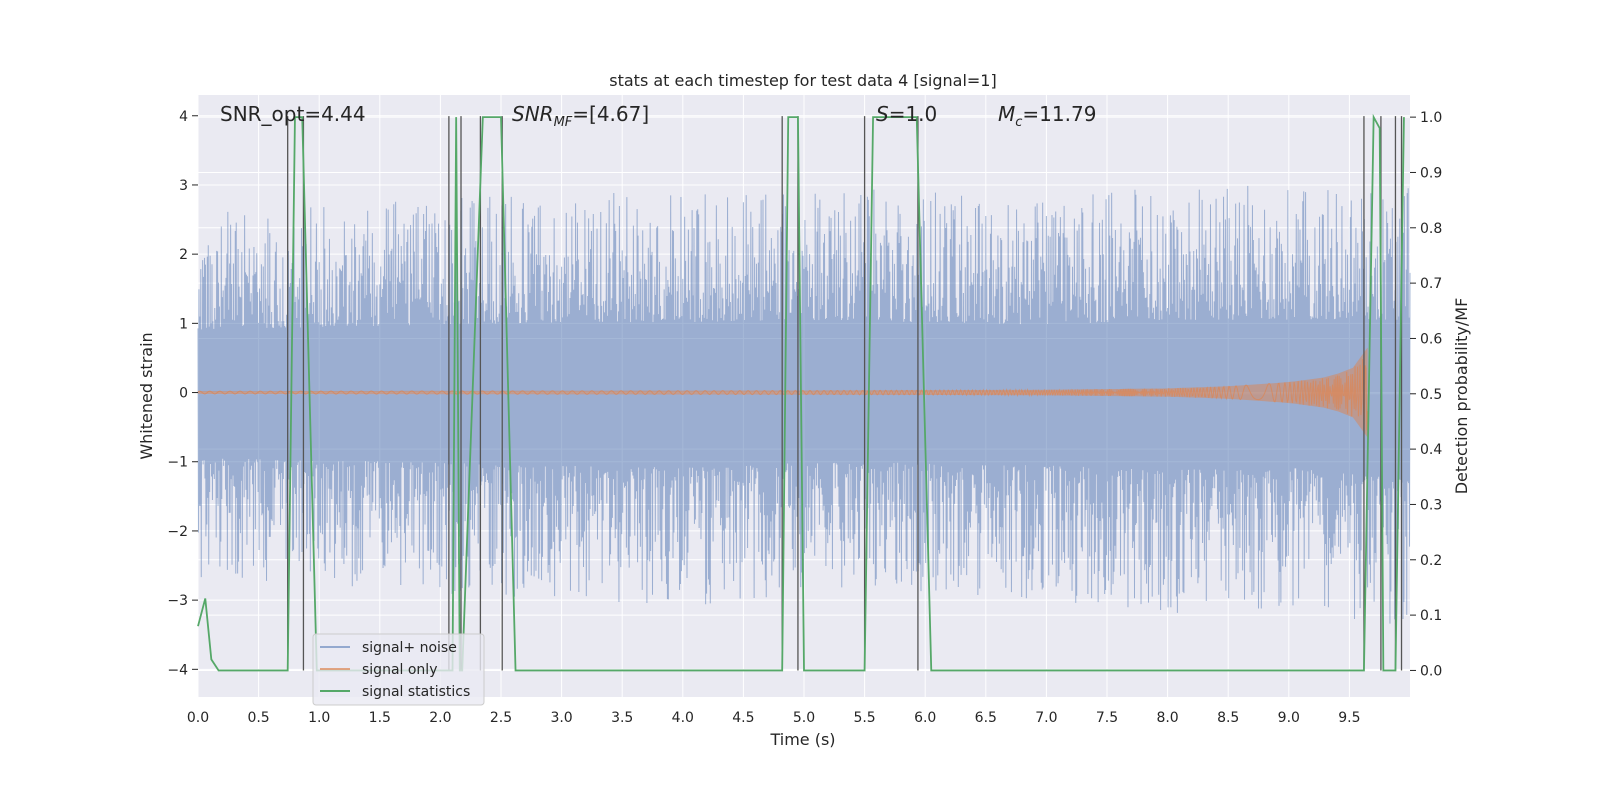 The width and height of the screenshot is (1600, 800). Describe the element at coordinates (1431, 671) in the screenshot. I see `y2-tick-label: 0.0` at that location.